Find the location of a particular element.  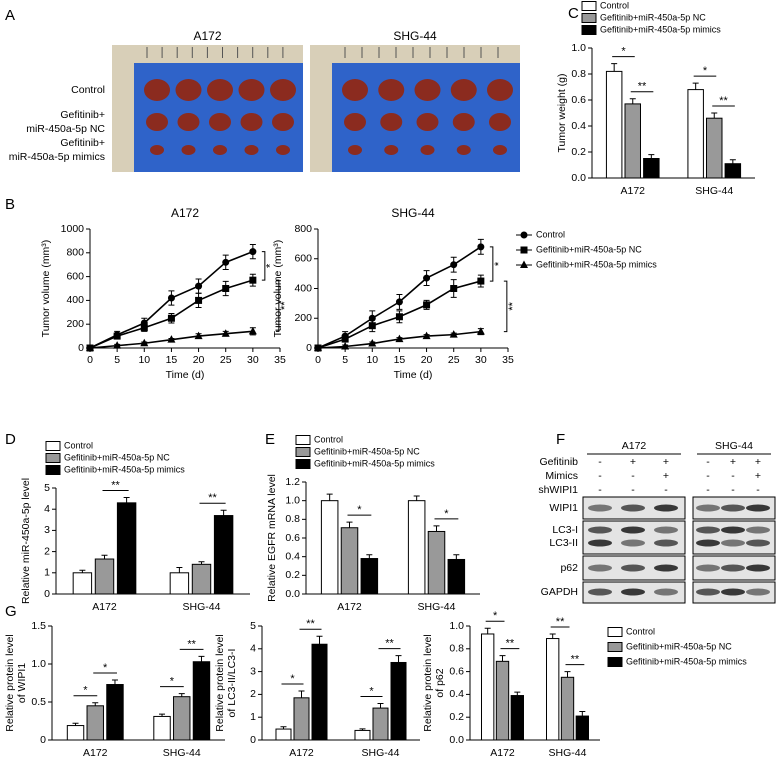

y-tick-label: 1 is located at coordinates (47, 573).